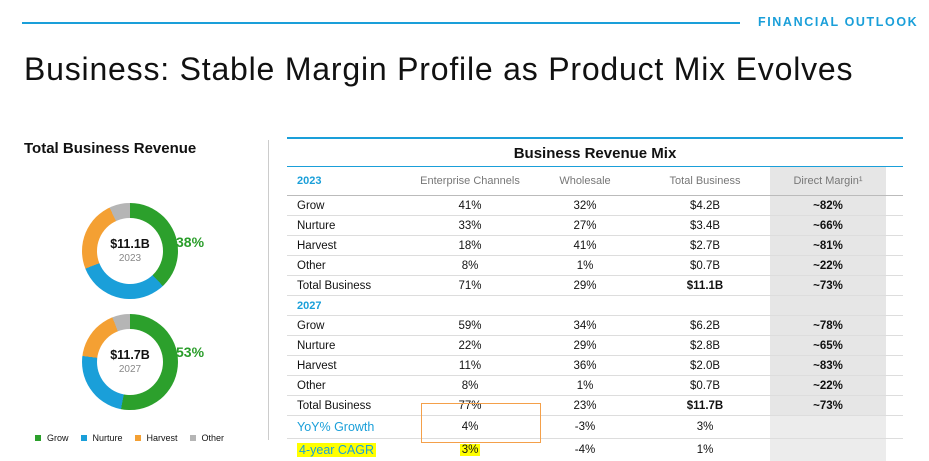 The height and width of the screenshot is (461, 929). I want to click on cell: -3%, so click(585, 427).